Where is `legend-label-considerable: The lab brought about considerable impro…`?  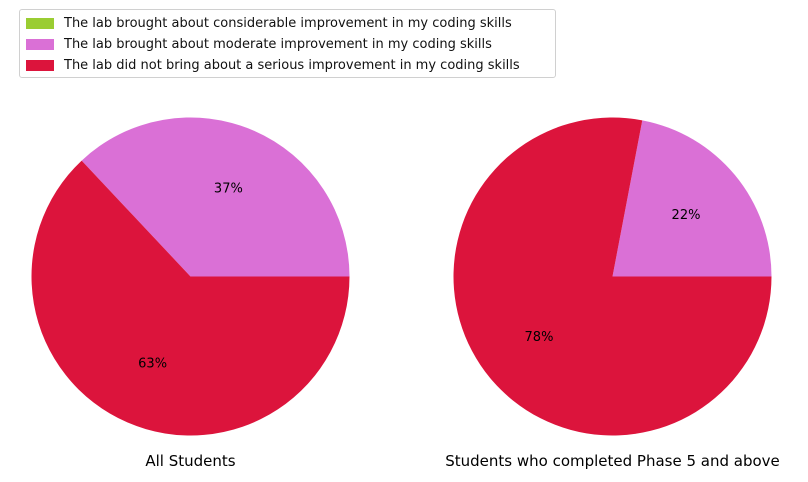
legend-label-considerable: The lab brought about considerable impro… is located at coordinates (288, 23).